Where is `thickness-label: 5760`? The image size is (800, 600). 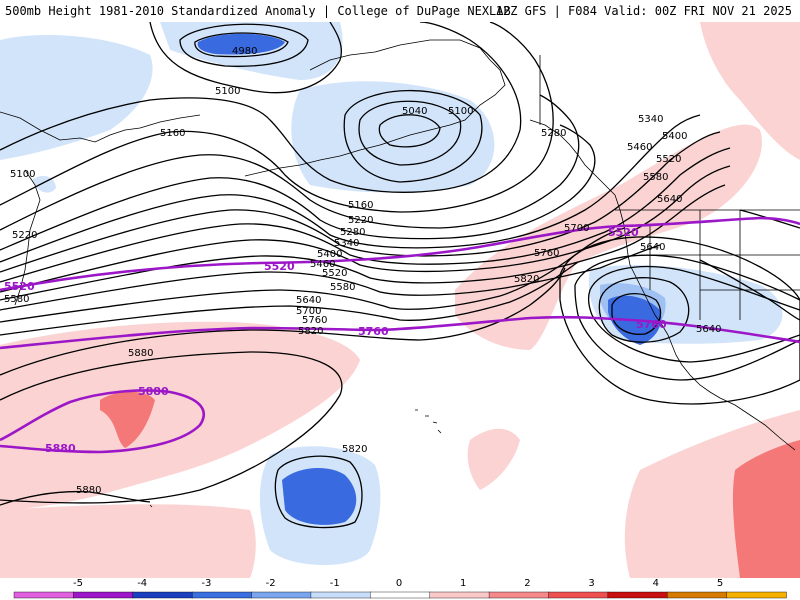
thickness-label: 5760 is located at coordinates (373, 331).